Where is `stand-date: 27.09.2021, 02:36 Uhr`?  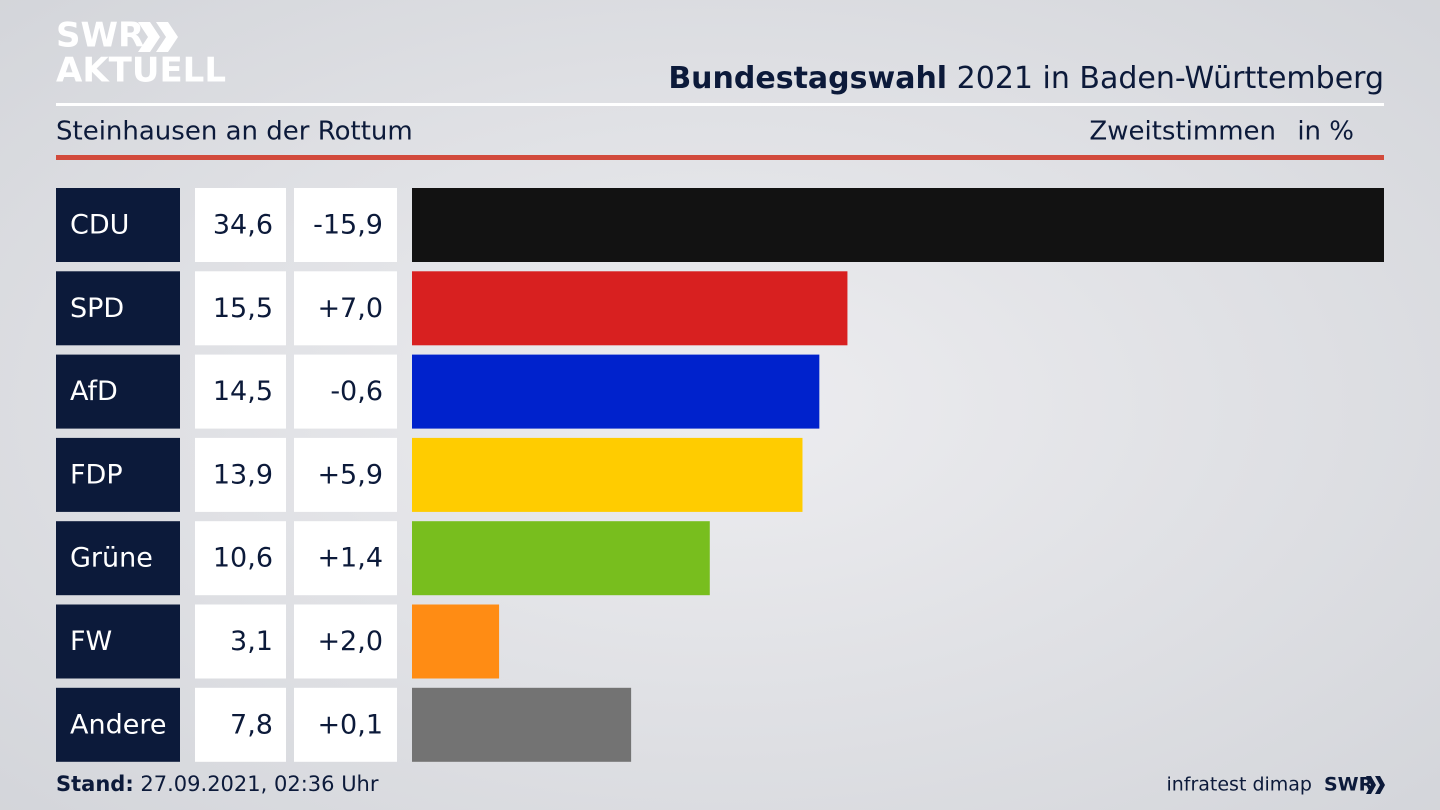
stand-date: 27.09.2021, 02:36 Uhr is located at coordinates (259, 784).